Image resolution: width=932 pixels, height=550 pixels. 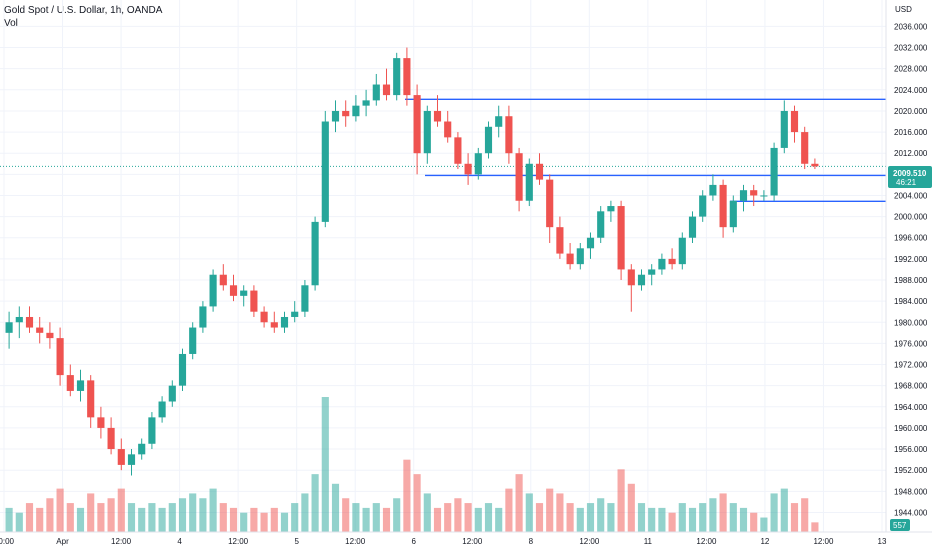 What do you see at coordinates (414, 541) in the screenshot?
I see `time-tick-label: 6` at bounding box center [414, 541].